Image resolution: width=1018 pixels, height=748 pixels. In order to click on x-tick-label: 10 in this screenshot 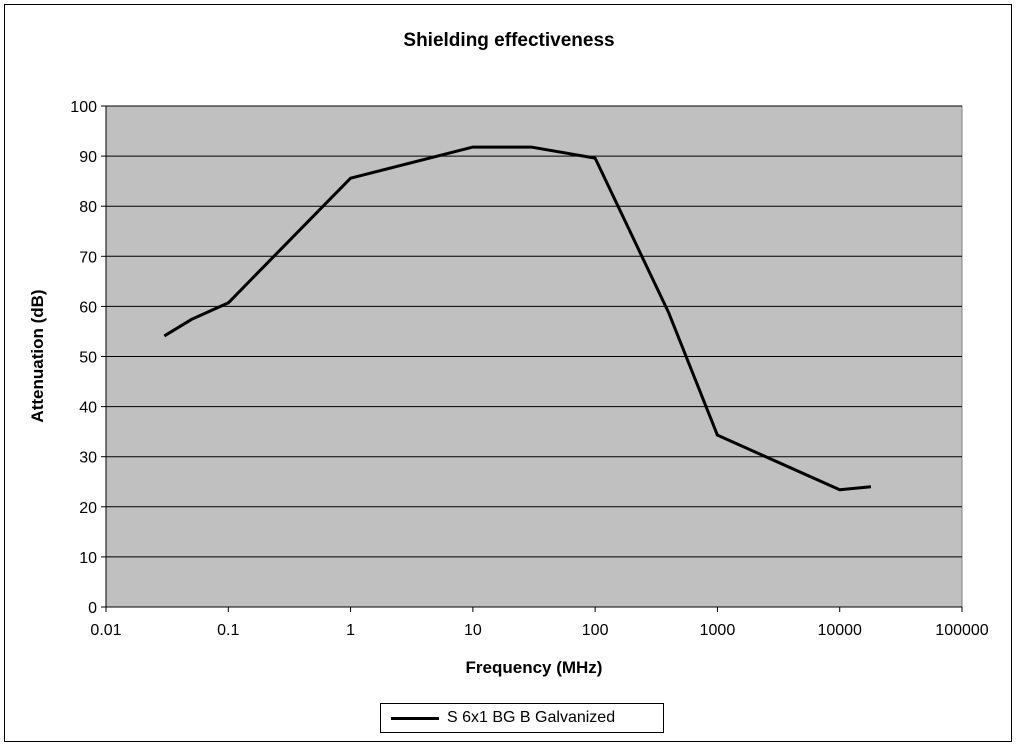, I will do `click(473, 630)`.